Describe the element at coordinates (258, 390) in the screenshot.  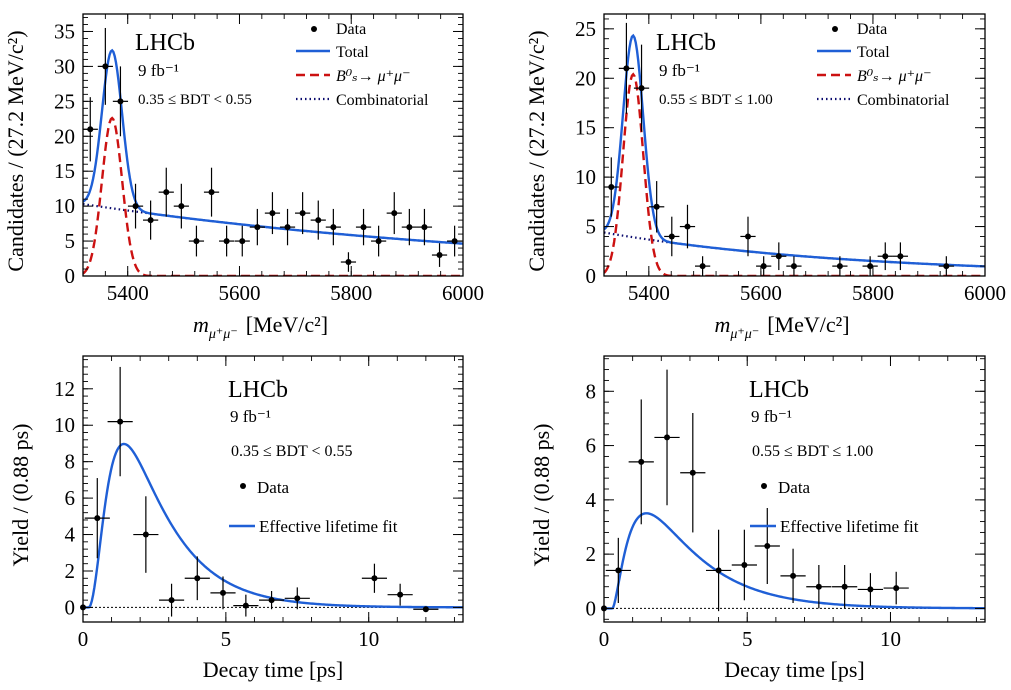
I see `experiment-label: LHCb` at that location.